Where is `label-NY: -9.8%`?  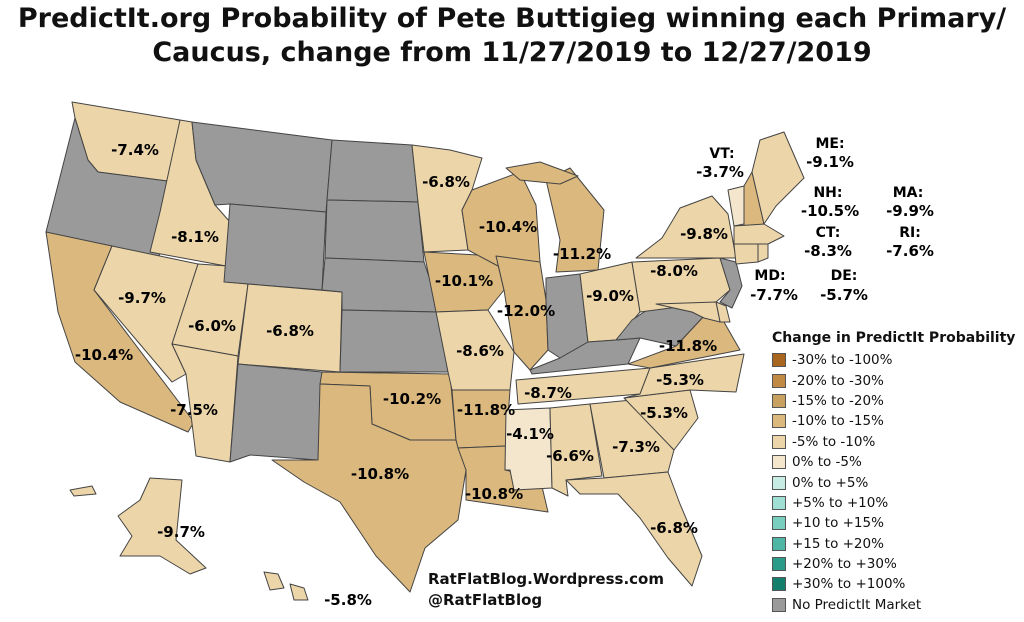 label-NY: -9.8% is located at coordinates (704, 234).